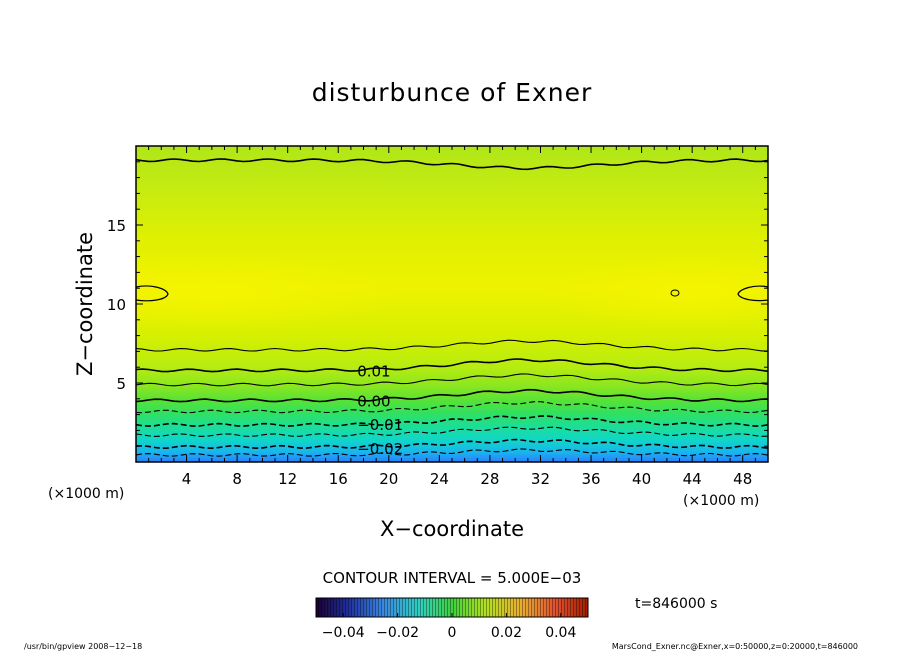  What do you see at coordinates (641, 479) in the screenshot?
I see `x-tick-label: 40` at bounding box center [641, 479].